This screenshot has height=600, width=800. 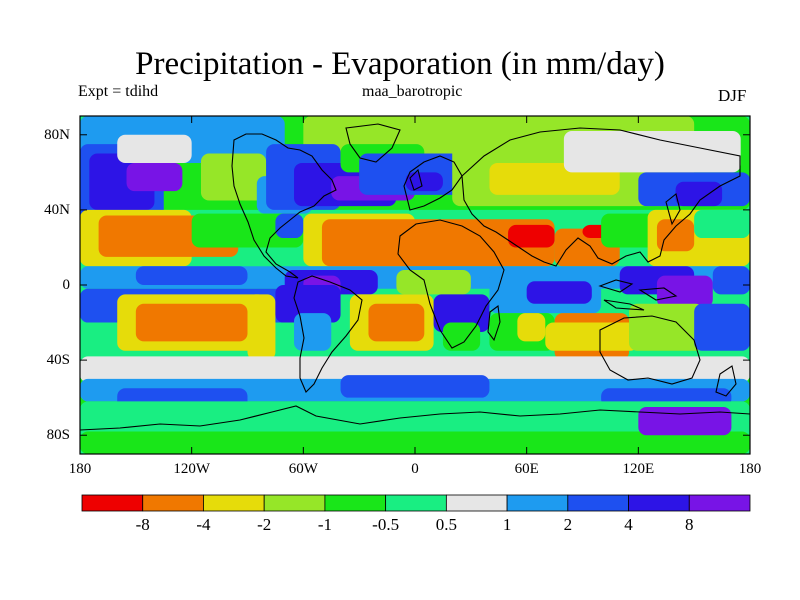 What do you see at coordinates (507, 524) in the screenshot?
I see `colorbar-label: 1` at bounding box center [507, 524].